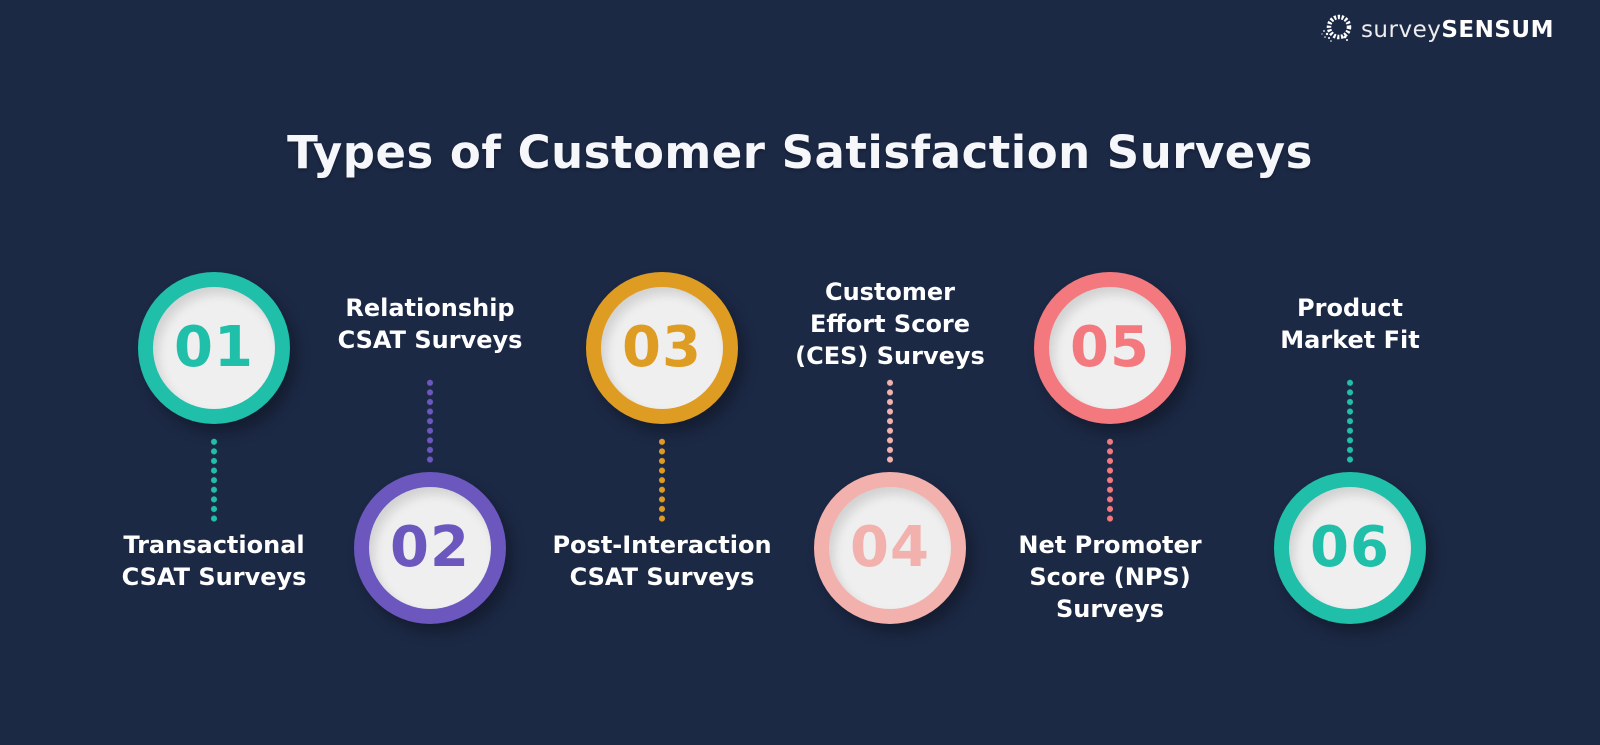 The image size is (1600, 745). I want to click on step-circle-01: 01, so click(214, 348).